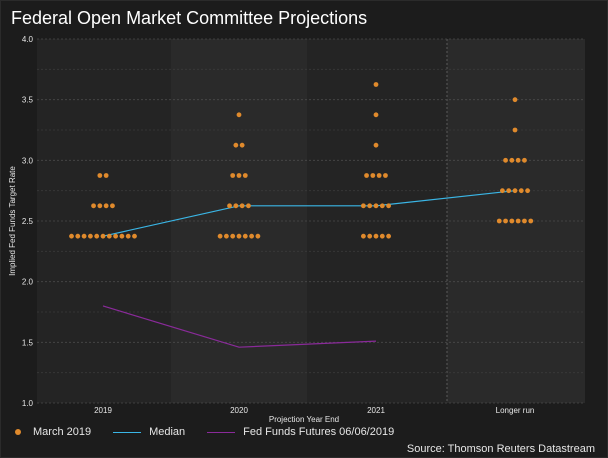 This screenshot has height=458, width=608. Describe the element at coordinates (28, 100) in the screenshot. I see `y-tick-label: 3.5` at that location.